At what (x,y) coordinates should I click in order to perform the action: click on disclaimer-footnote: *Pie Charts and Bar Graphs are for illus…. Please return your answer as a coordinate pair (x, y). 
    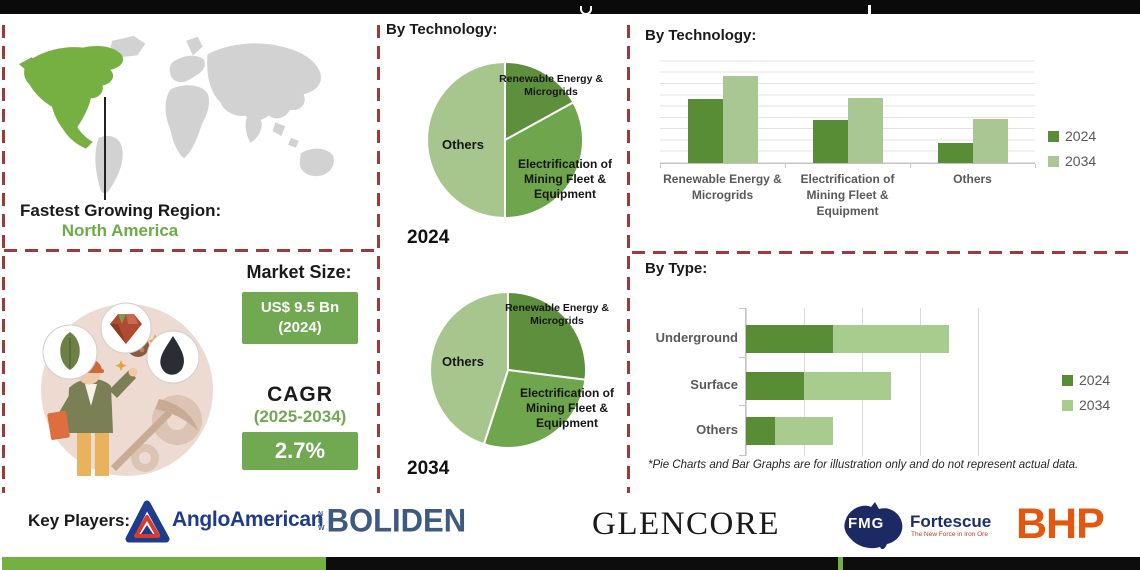
    Looking at the image, I should click on (863, 465).